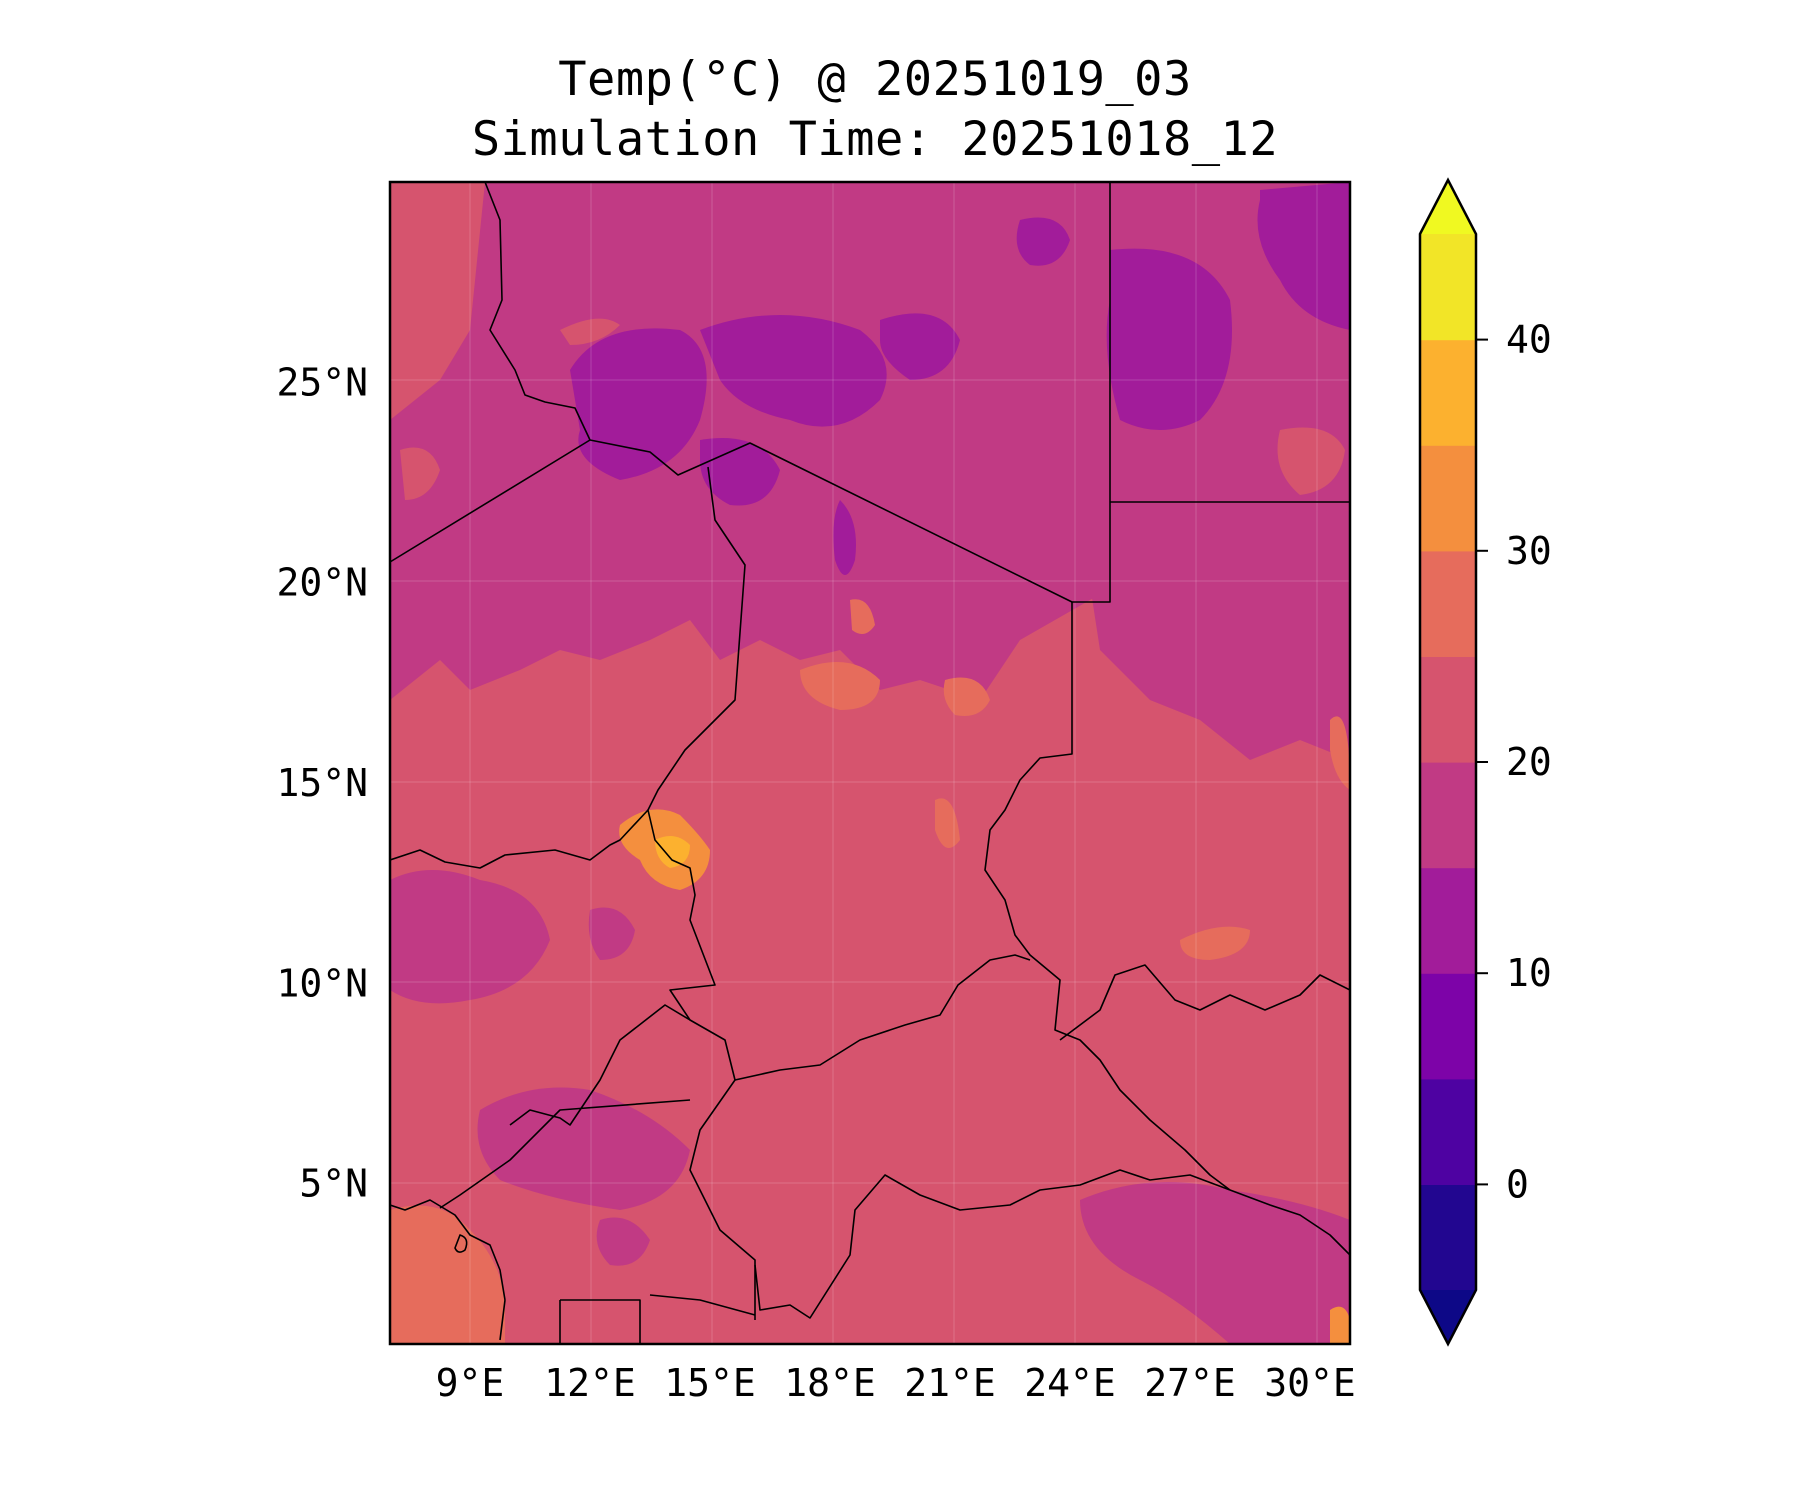  What do you see at coordinates (1190, 1383) in the screenshot?
I see `x-tick-label: 27°E` at bounding box center [1190, 1383].